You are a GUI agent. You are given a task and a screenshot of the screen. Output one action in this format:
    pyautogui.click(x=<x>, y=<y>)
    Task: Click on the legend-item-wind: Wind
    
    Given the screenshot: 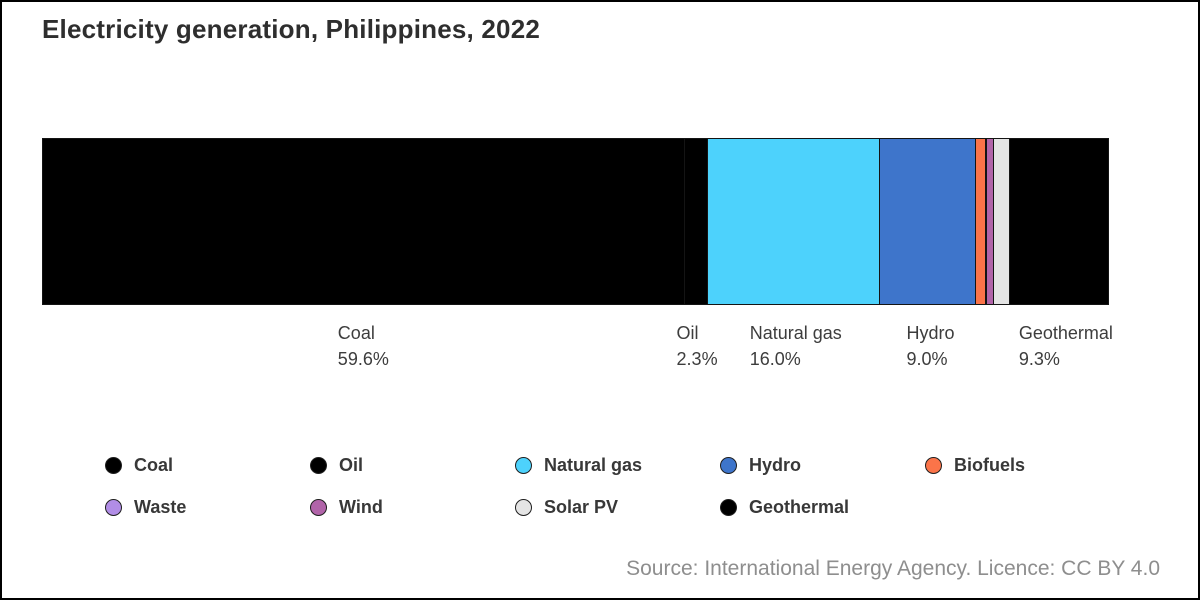 What is the action you would take?
    pyautogui.click(x=412, y=507)
    